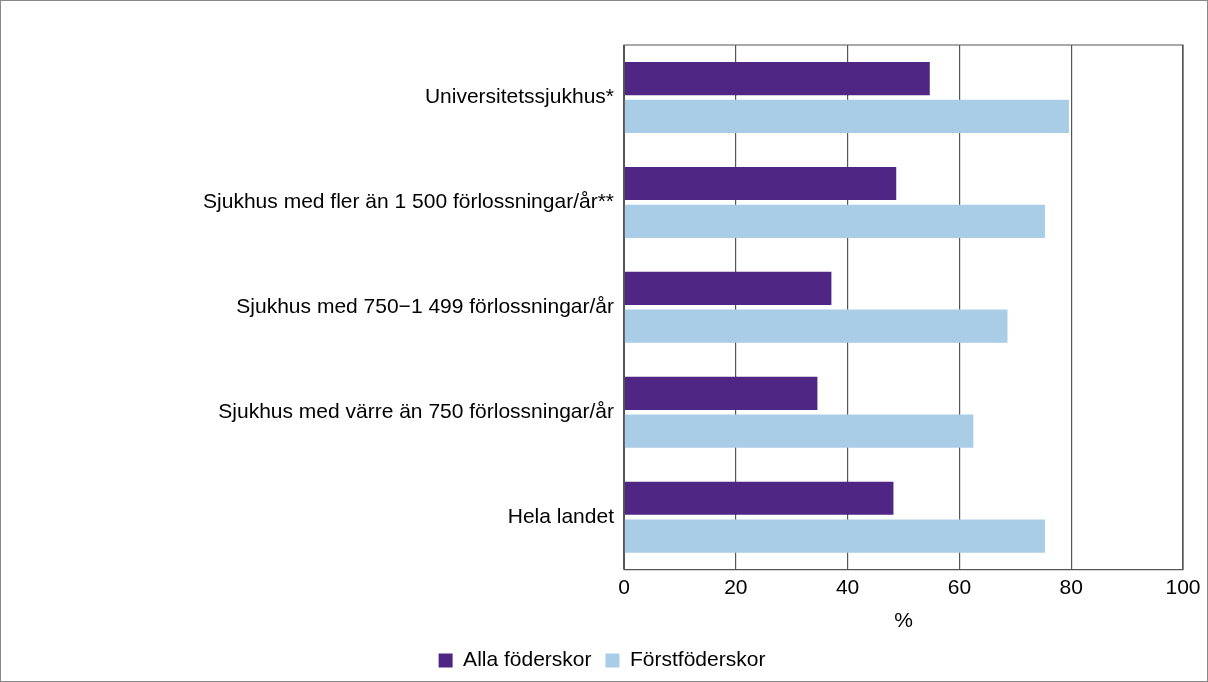 Image resolution: width=1208 pixels, height=682 pixels. What do you see at coordinates (736, 586) in the screenshot?
I see `x-tick-label: 20` at bounding box center [736, 586].